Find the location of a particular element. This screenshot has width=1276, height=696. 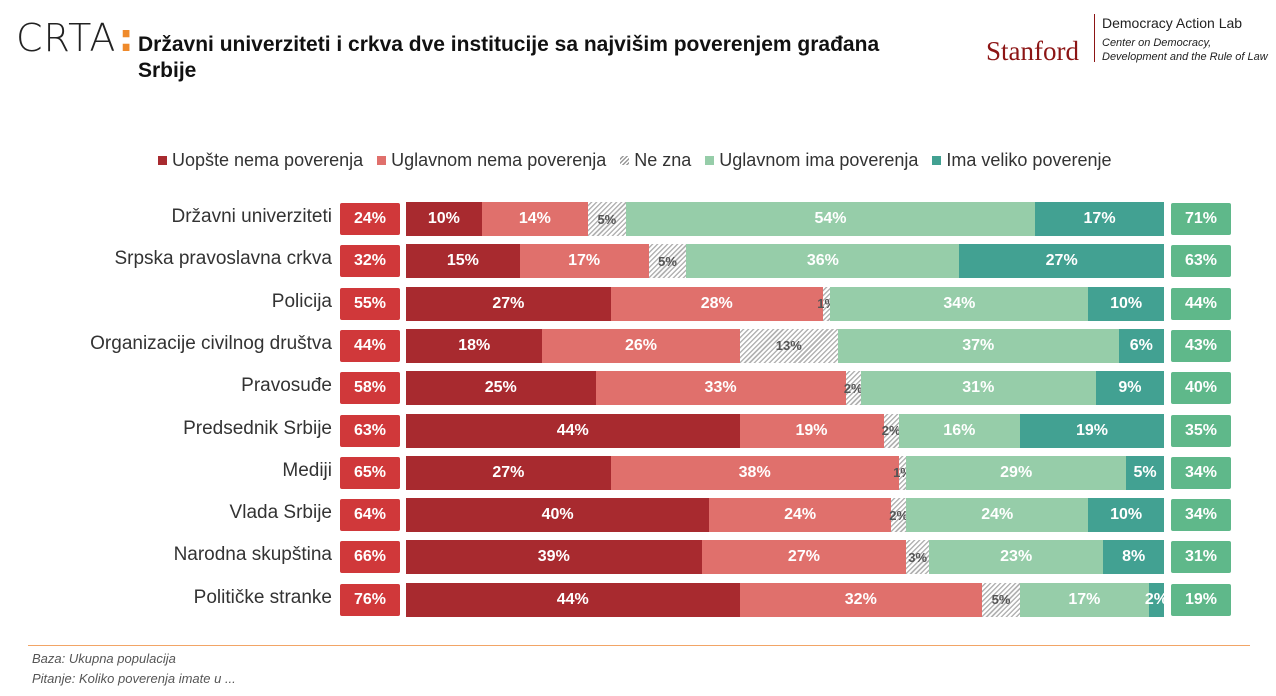

data-label: 25% is located at coordinates (500, 388).